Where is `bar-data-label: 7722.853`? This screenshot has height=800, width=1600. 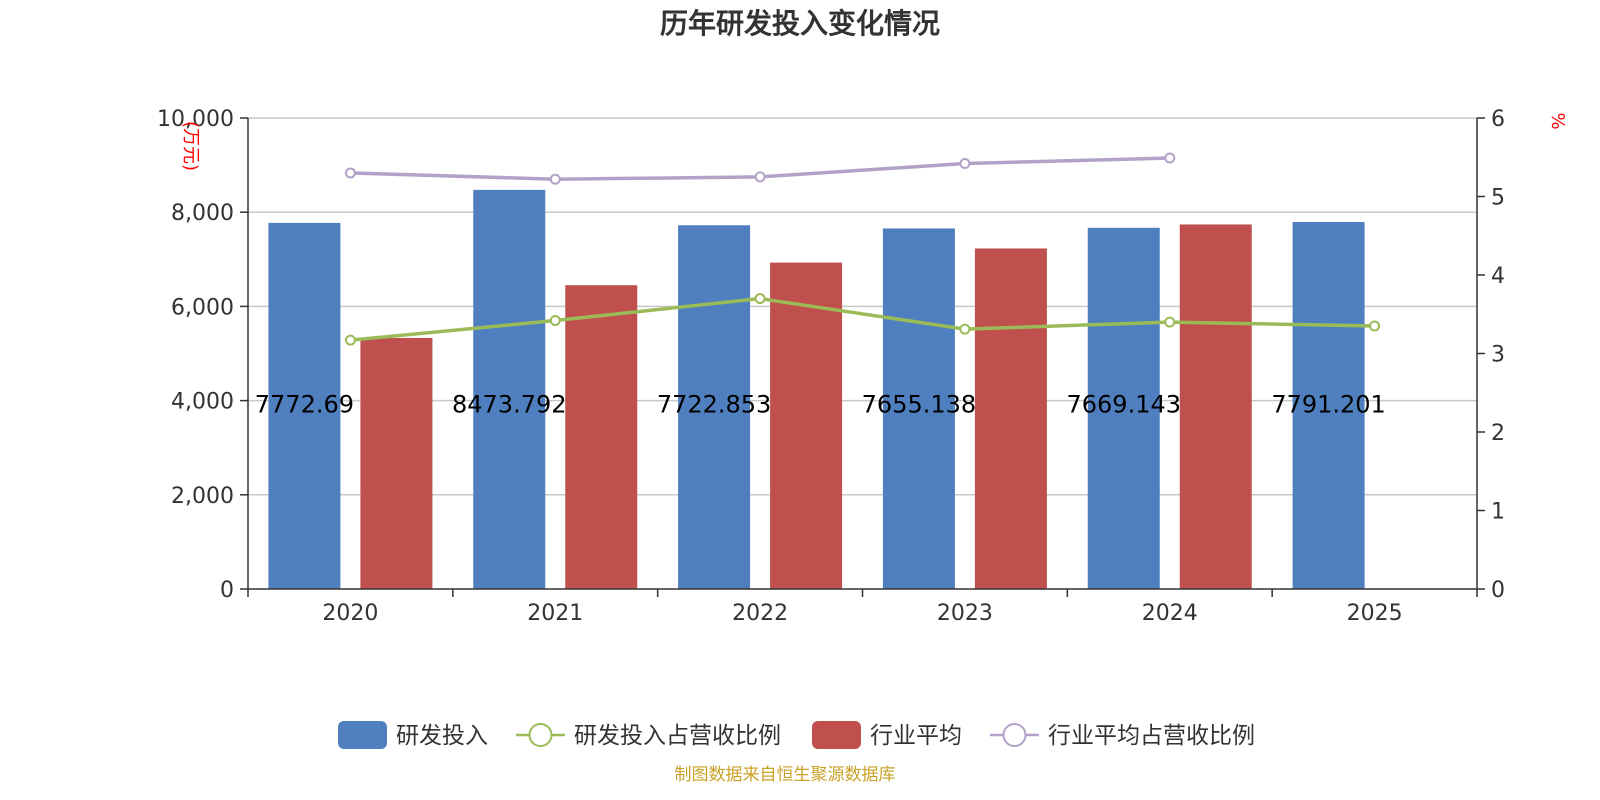 bar-data-label: 7722.853 is located at coordinates (714, 405).